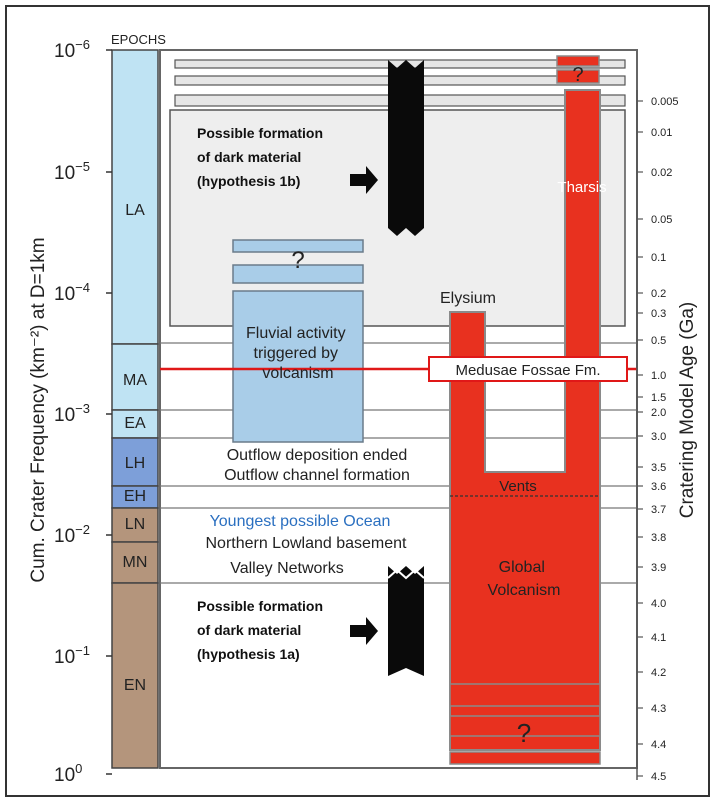  Describe the element at coordinates (249, 630) in the screenshot. I see `dark-1a-line: of dark material` at that location.